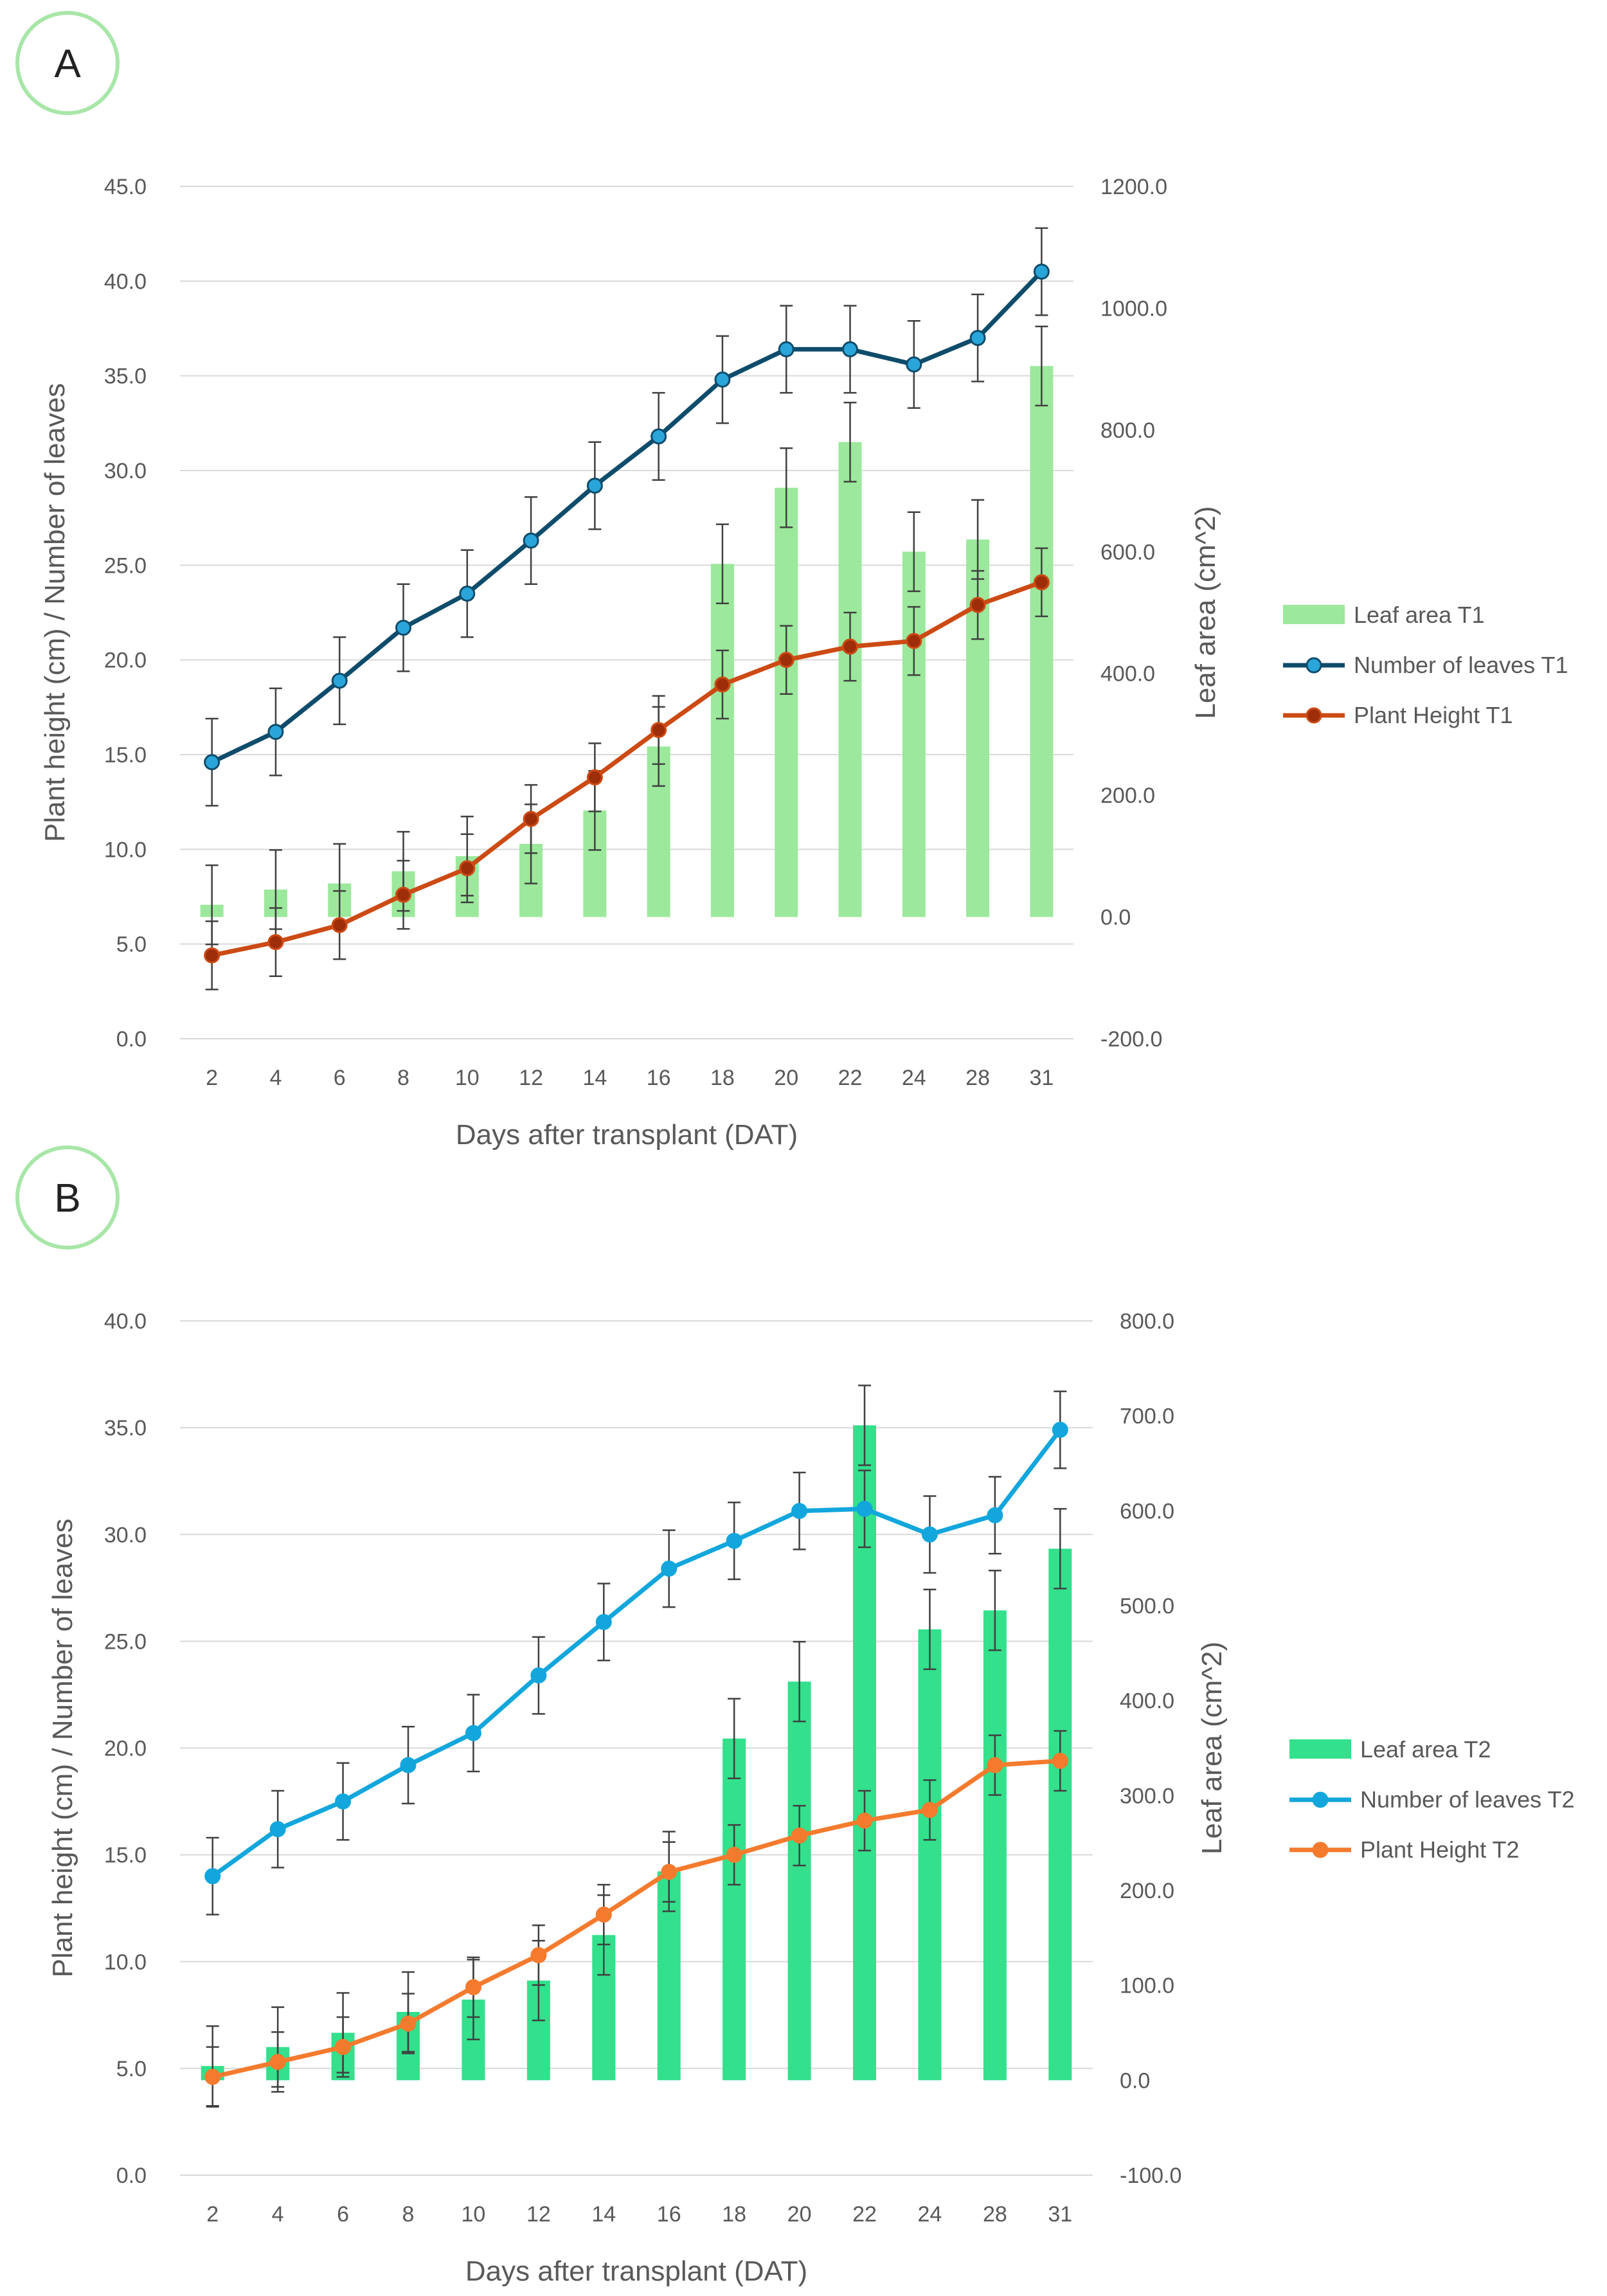 Image resolution: width=1607 pixels, height=2296 pixels. Describe the element at coordinates (1131, 1039) in the screenshot. I see `y-right-tick-label: -200.0` at that location.